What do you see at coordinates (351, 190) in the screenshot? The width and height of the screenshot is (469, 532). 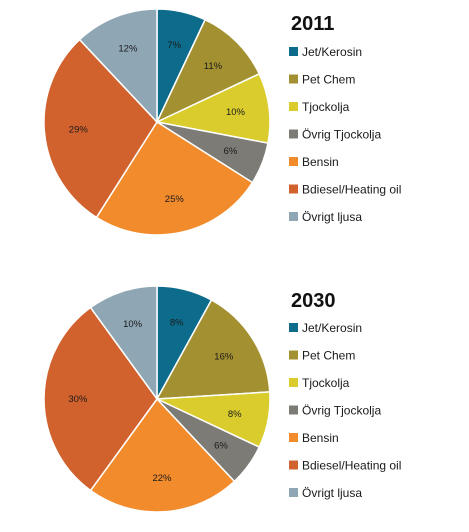 I see `legend-label-2011-bdiesel-heating-oil: Bdiesel/Heating oil` at bounding box center [351, 190].